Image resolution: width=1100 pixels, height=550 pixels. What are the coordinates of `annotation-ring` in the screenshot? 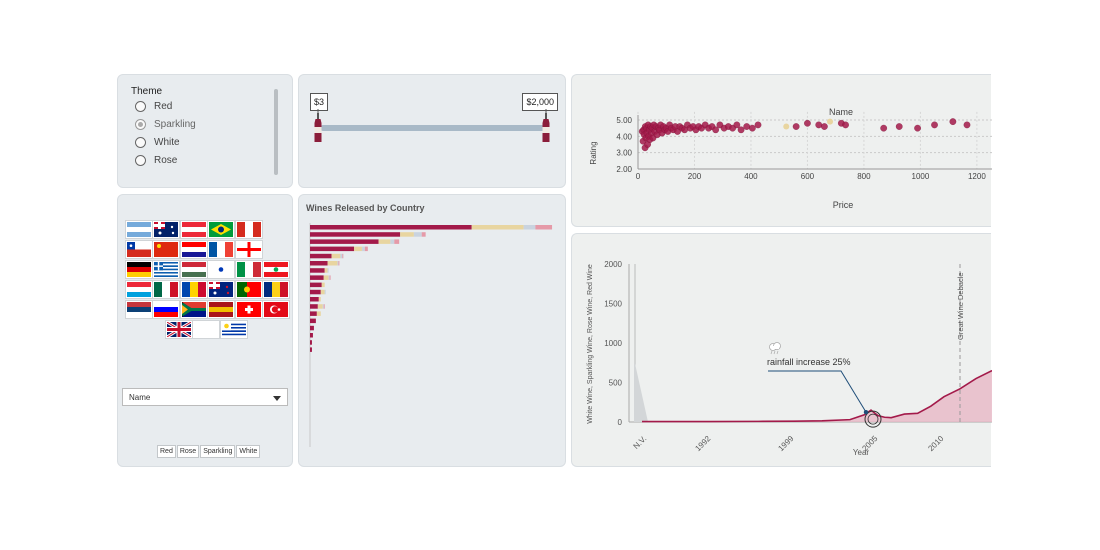 It's located at (873, 419).